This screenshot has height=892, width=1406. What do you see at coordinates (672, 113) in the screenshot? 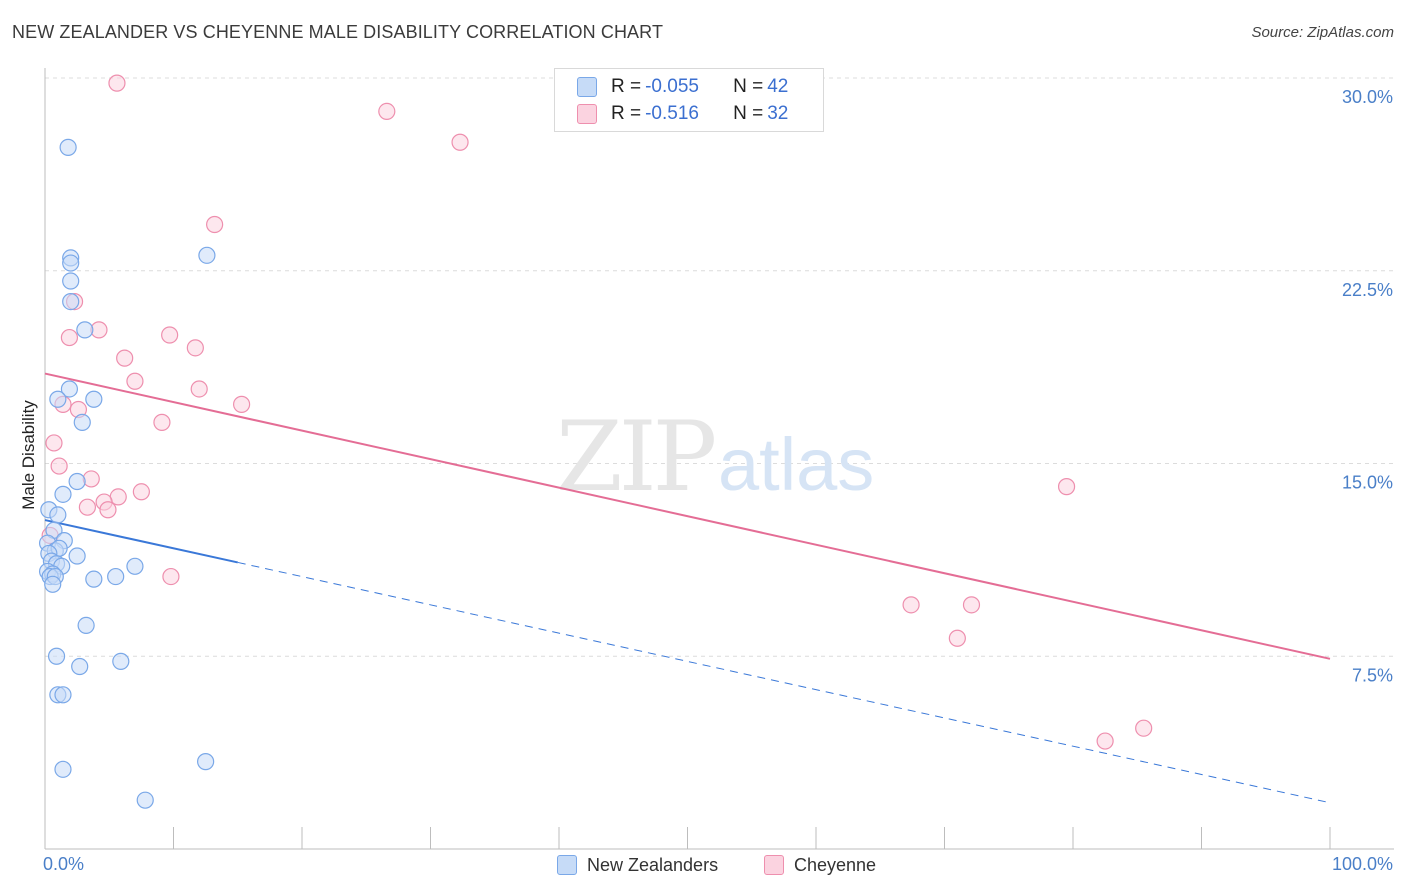
I see `r-value: -0.516` at bounding box center [672, 113].